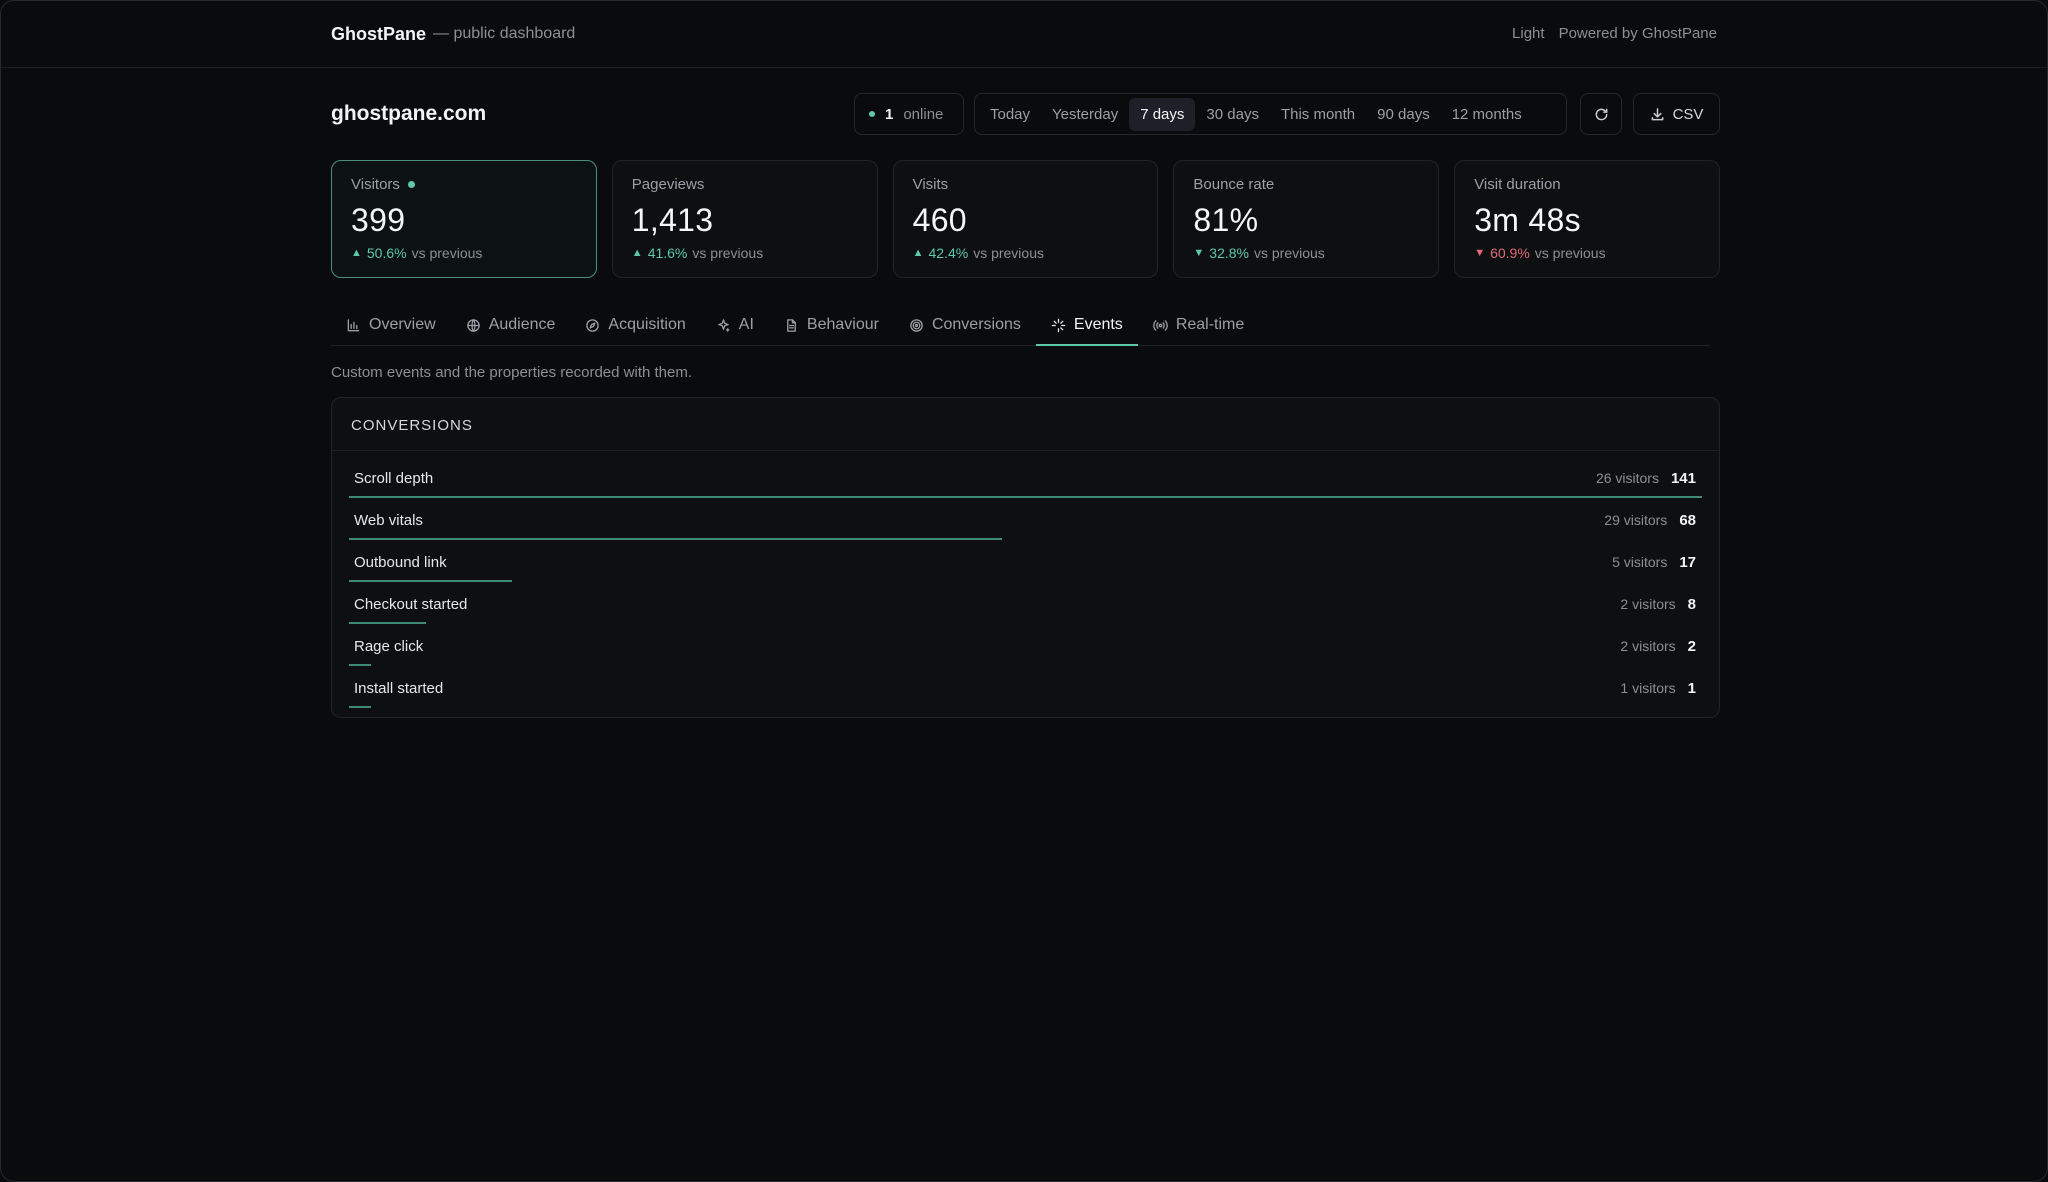  I want to click on bar-chart-icon, so click(353, 324).